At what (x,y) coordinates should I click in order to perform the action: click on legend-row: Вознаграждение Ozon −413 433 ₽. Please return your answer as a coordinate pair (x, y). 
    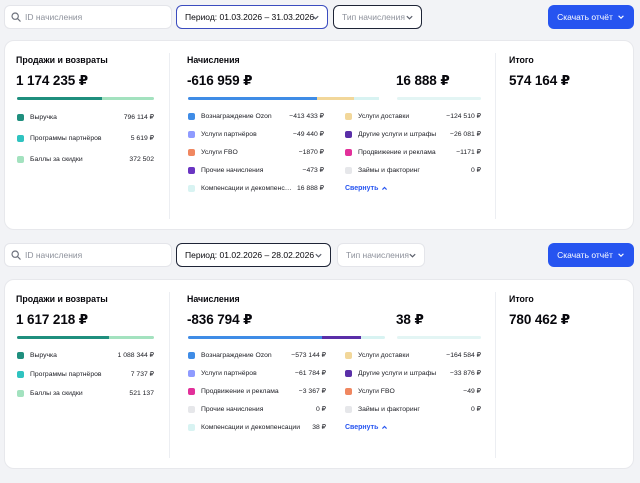
    Looking at the image, I should click on (256, 116).